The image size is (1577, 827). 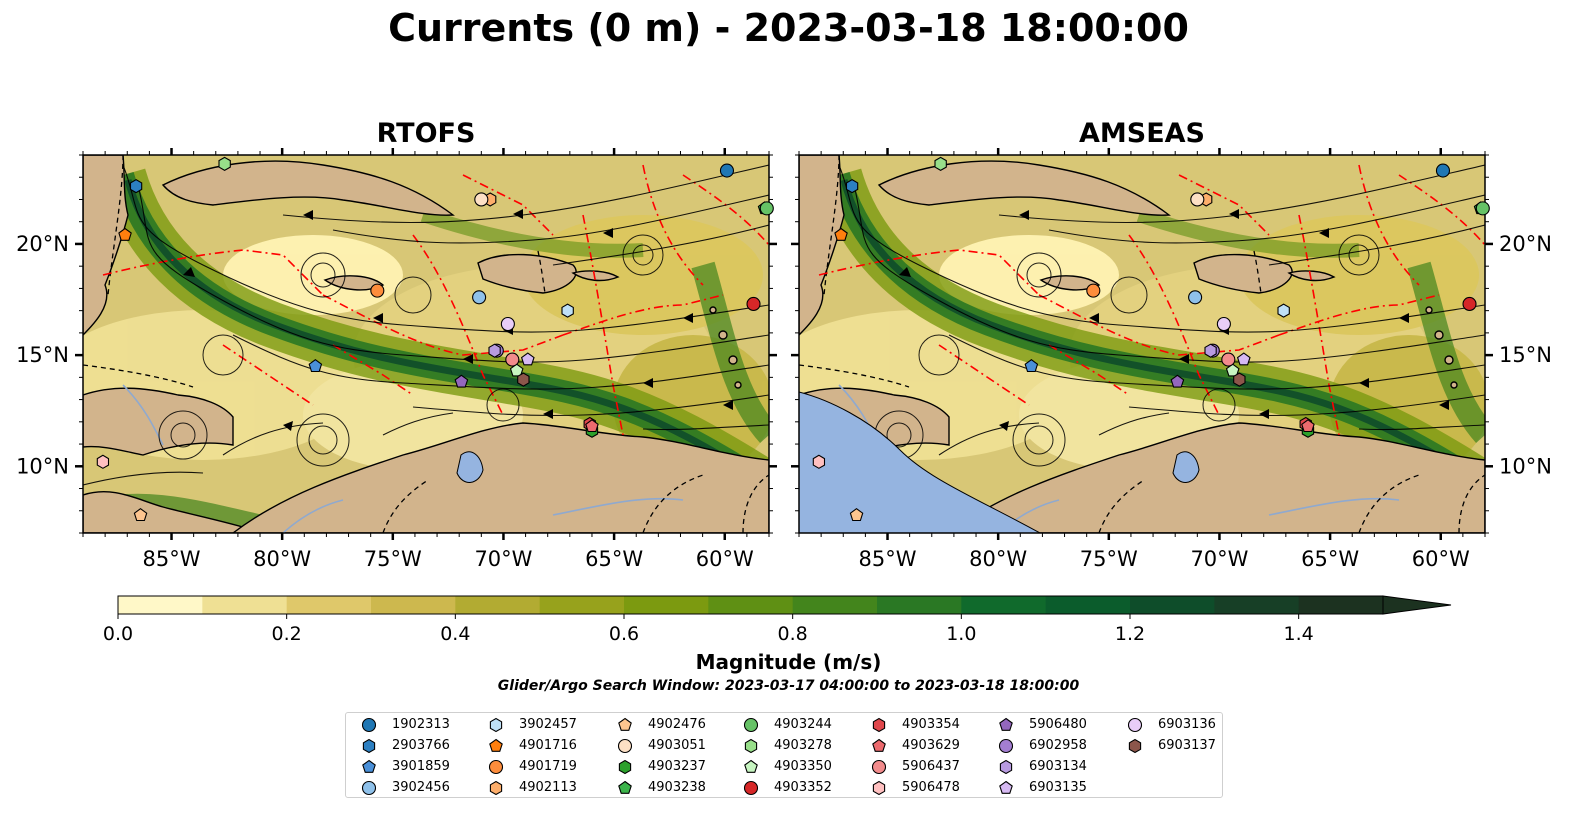 I want to click on legend-label: 4903244, so click(x=803, y=724).